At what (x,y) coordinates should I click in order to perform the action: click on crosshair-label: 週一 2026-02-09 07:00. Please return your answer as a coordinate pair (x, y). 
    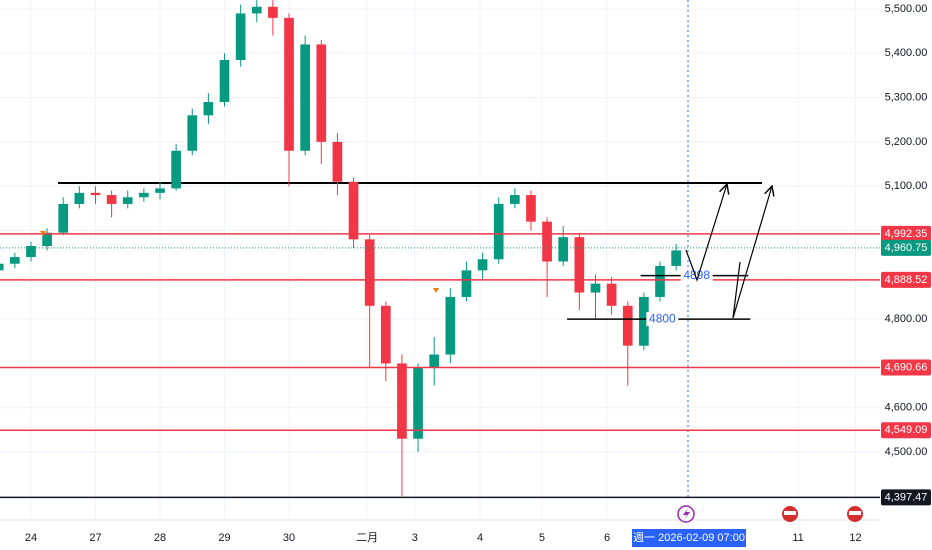
    Looking at the image, I should click on (689, 537).